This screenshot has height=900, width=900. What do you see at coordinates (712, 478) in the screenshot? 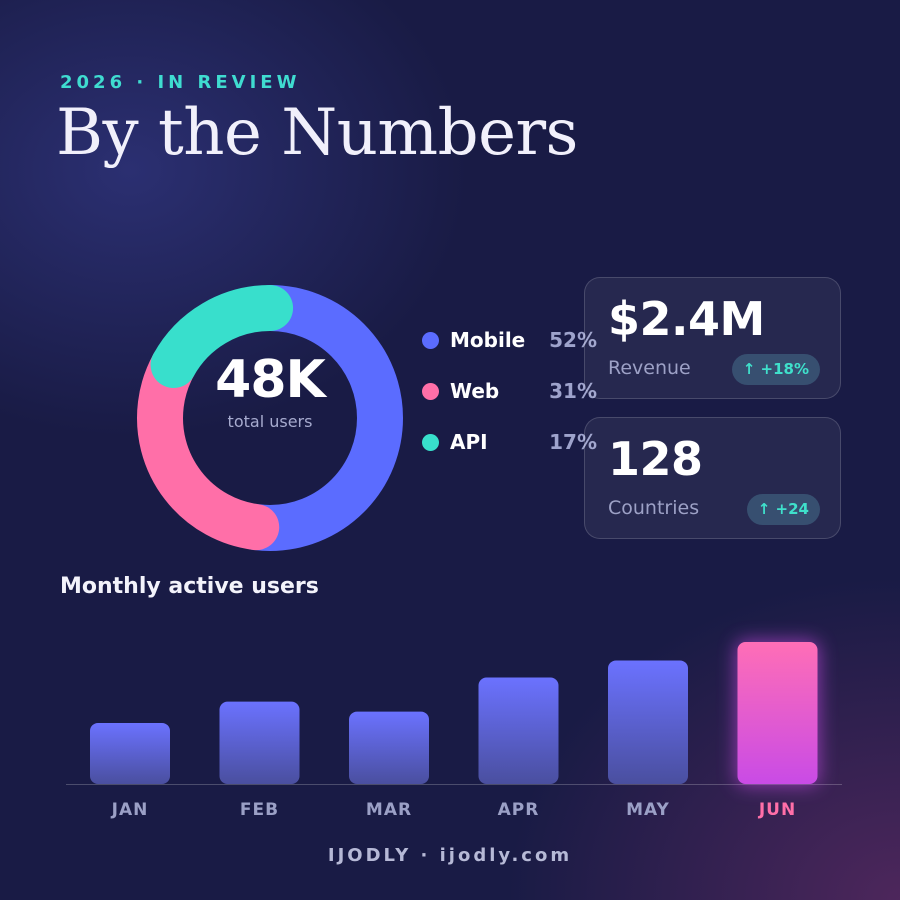
I see `countries-card: 128 Countries ↑ +24` at bounding box center [712, 478].